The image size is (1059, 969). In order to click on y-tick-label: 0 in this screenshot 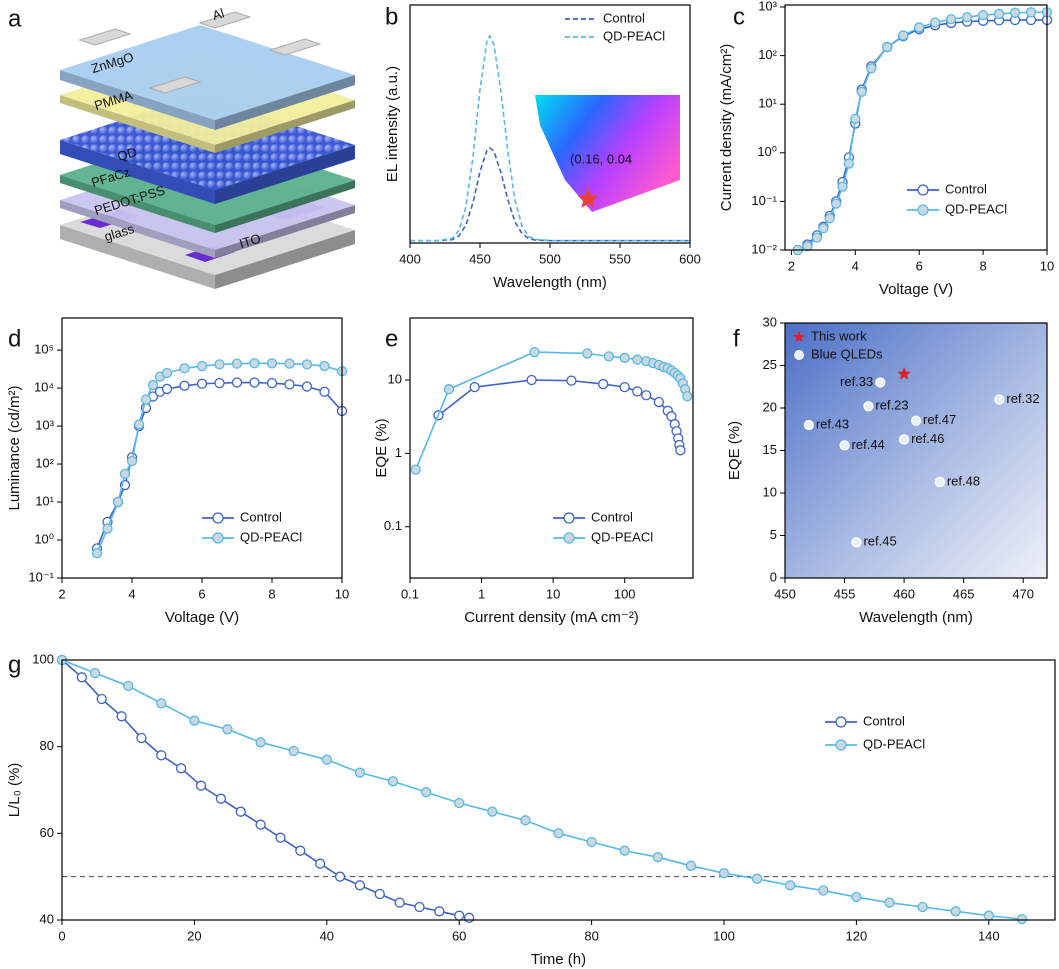, I will do `click(773, 576)`.